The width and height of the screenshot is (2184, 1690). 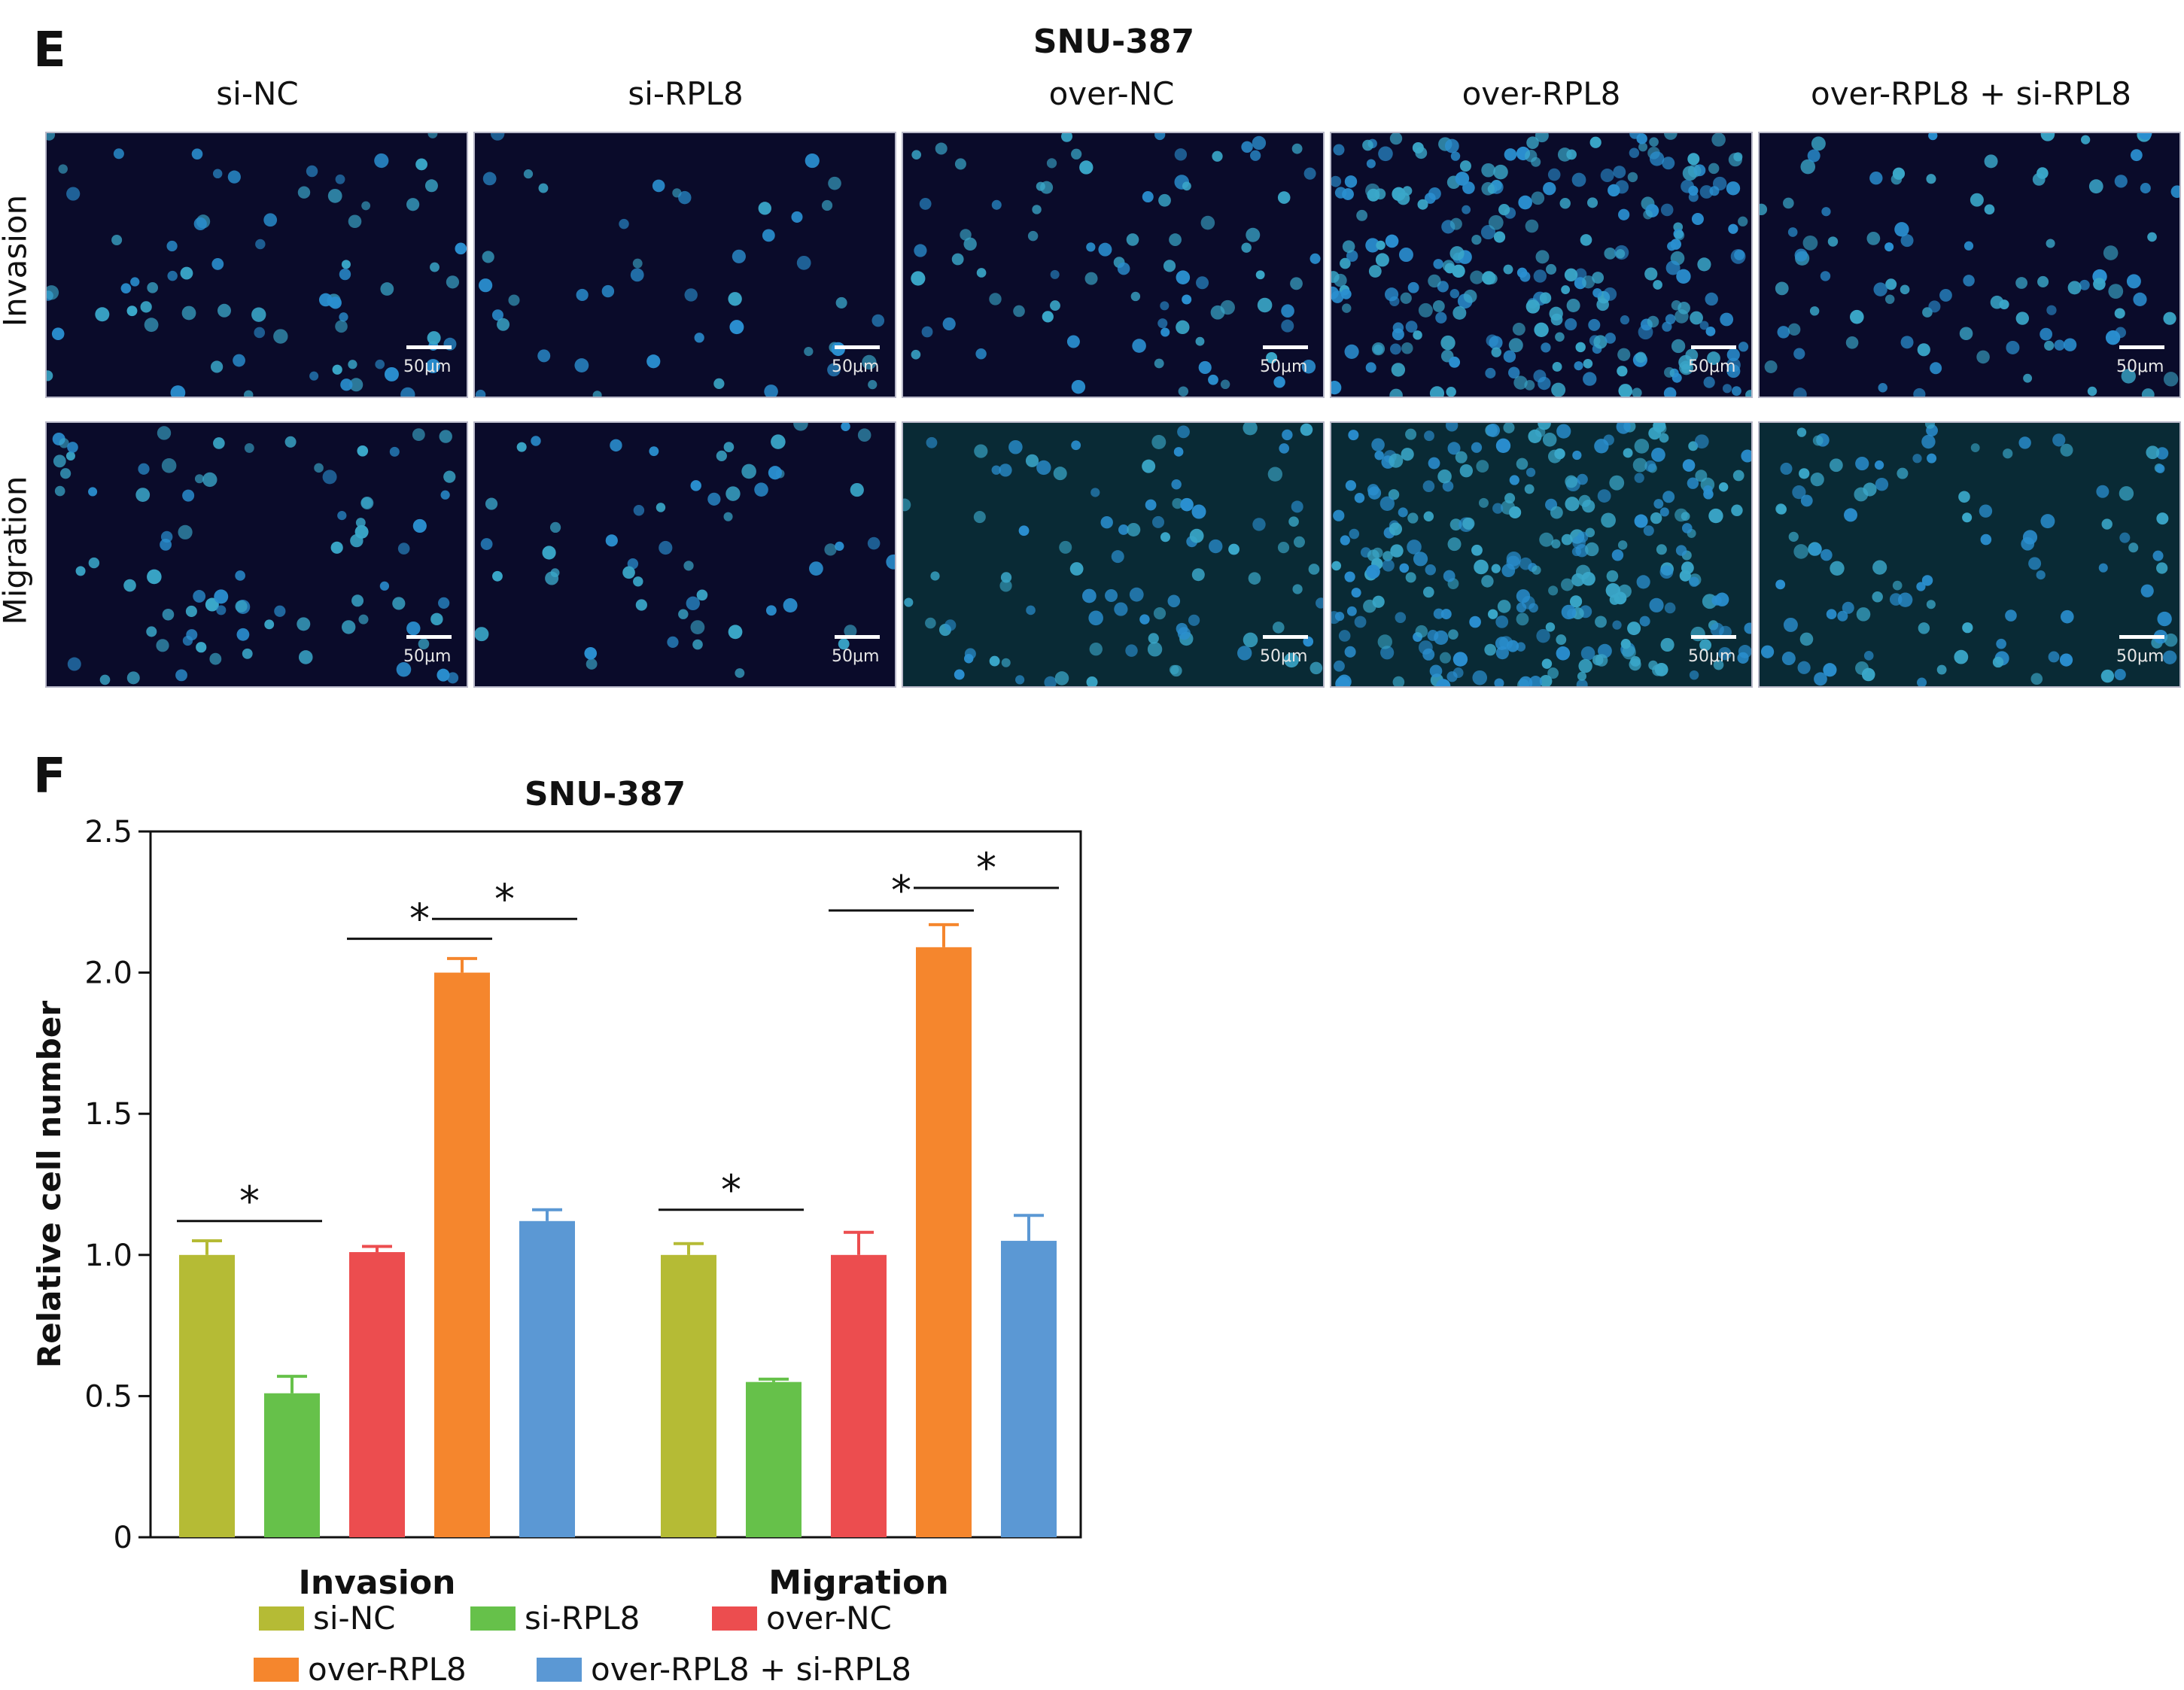 What do you see at coordinates (49, 1184) in the screenshot?
I see `y-axis-label: Relative cell number` at bounding box center [49, 1184].